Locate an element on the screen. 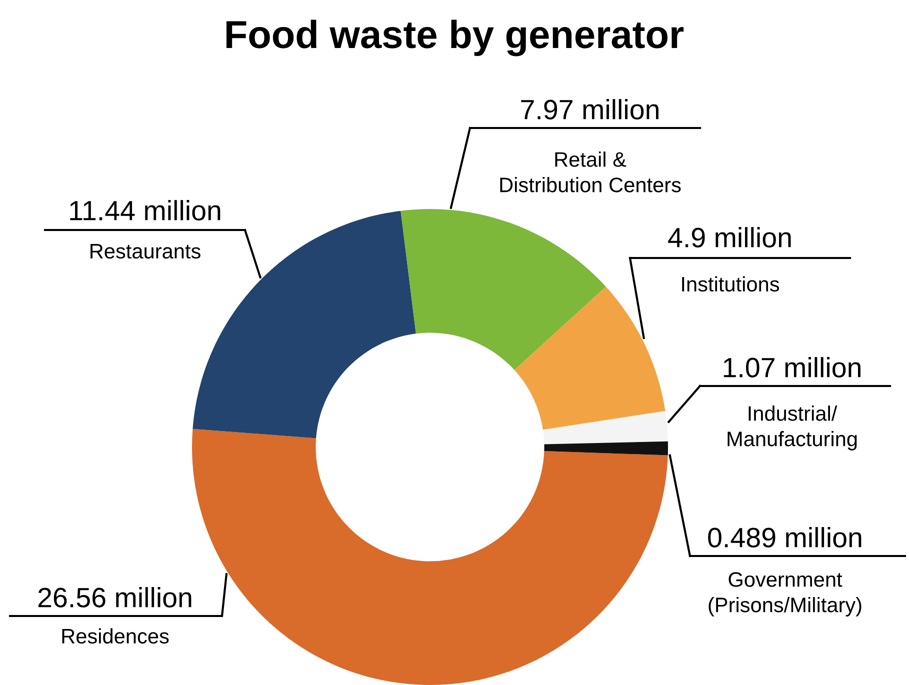 The image size is (909, 685). slice-label: Industrial/ Manufacturing is located at coordinates (792, 428).